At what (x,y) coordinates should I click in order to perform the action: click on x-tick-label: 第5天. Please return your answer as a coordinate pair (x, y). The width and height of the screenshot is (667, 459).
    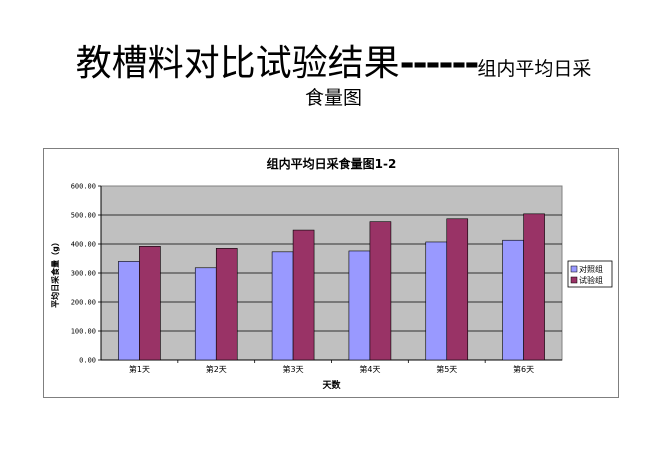
    Looking at the image, I should click on (446, 369).